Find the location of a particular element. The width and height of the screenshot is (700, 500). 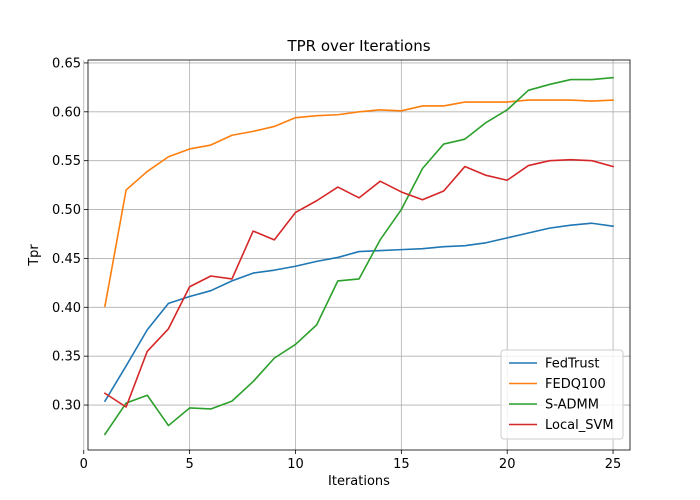

chart-title: TPR over Iterations is located at coordinates (358, 46).